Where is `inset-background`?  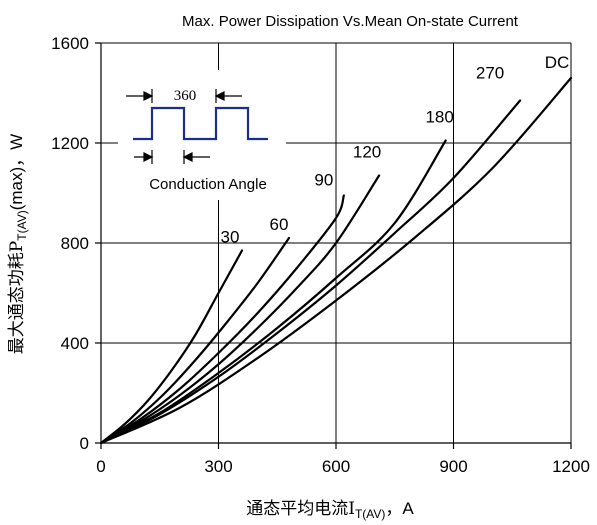 inset-background is located at coordinates (202, 135).